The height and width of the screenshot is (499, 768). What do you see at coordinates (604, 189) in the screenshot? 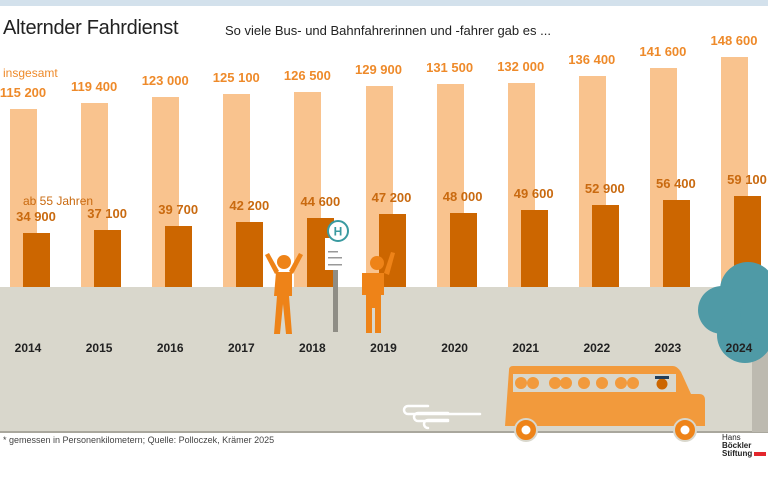
I see `label-over55: 52 900` at bounding box center [604, 189].